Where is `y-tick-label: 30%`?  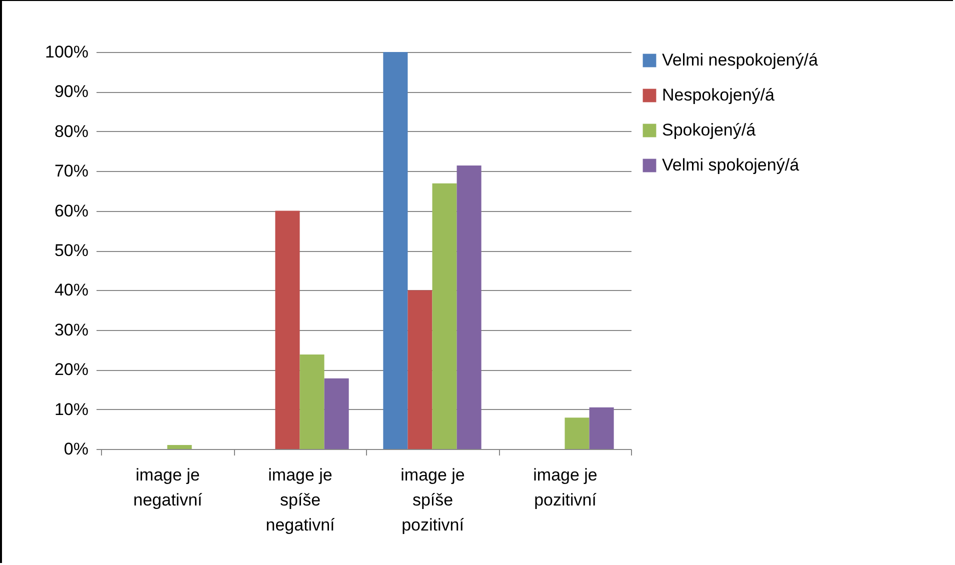 y-tick-label: 30% is located at coordinates (71, 330).